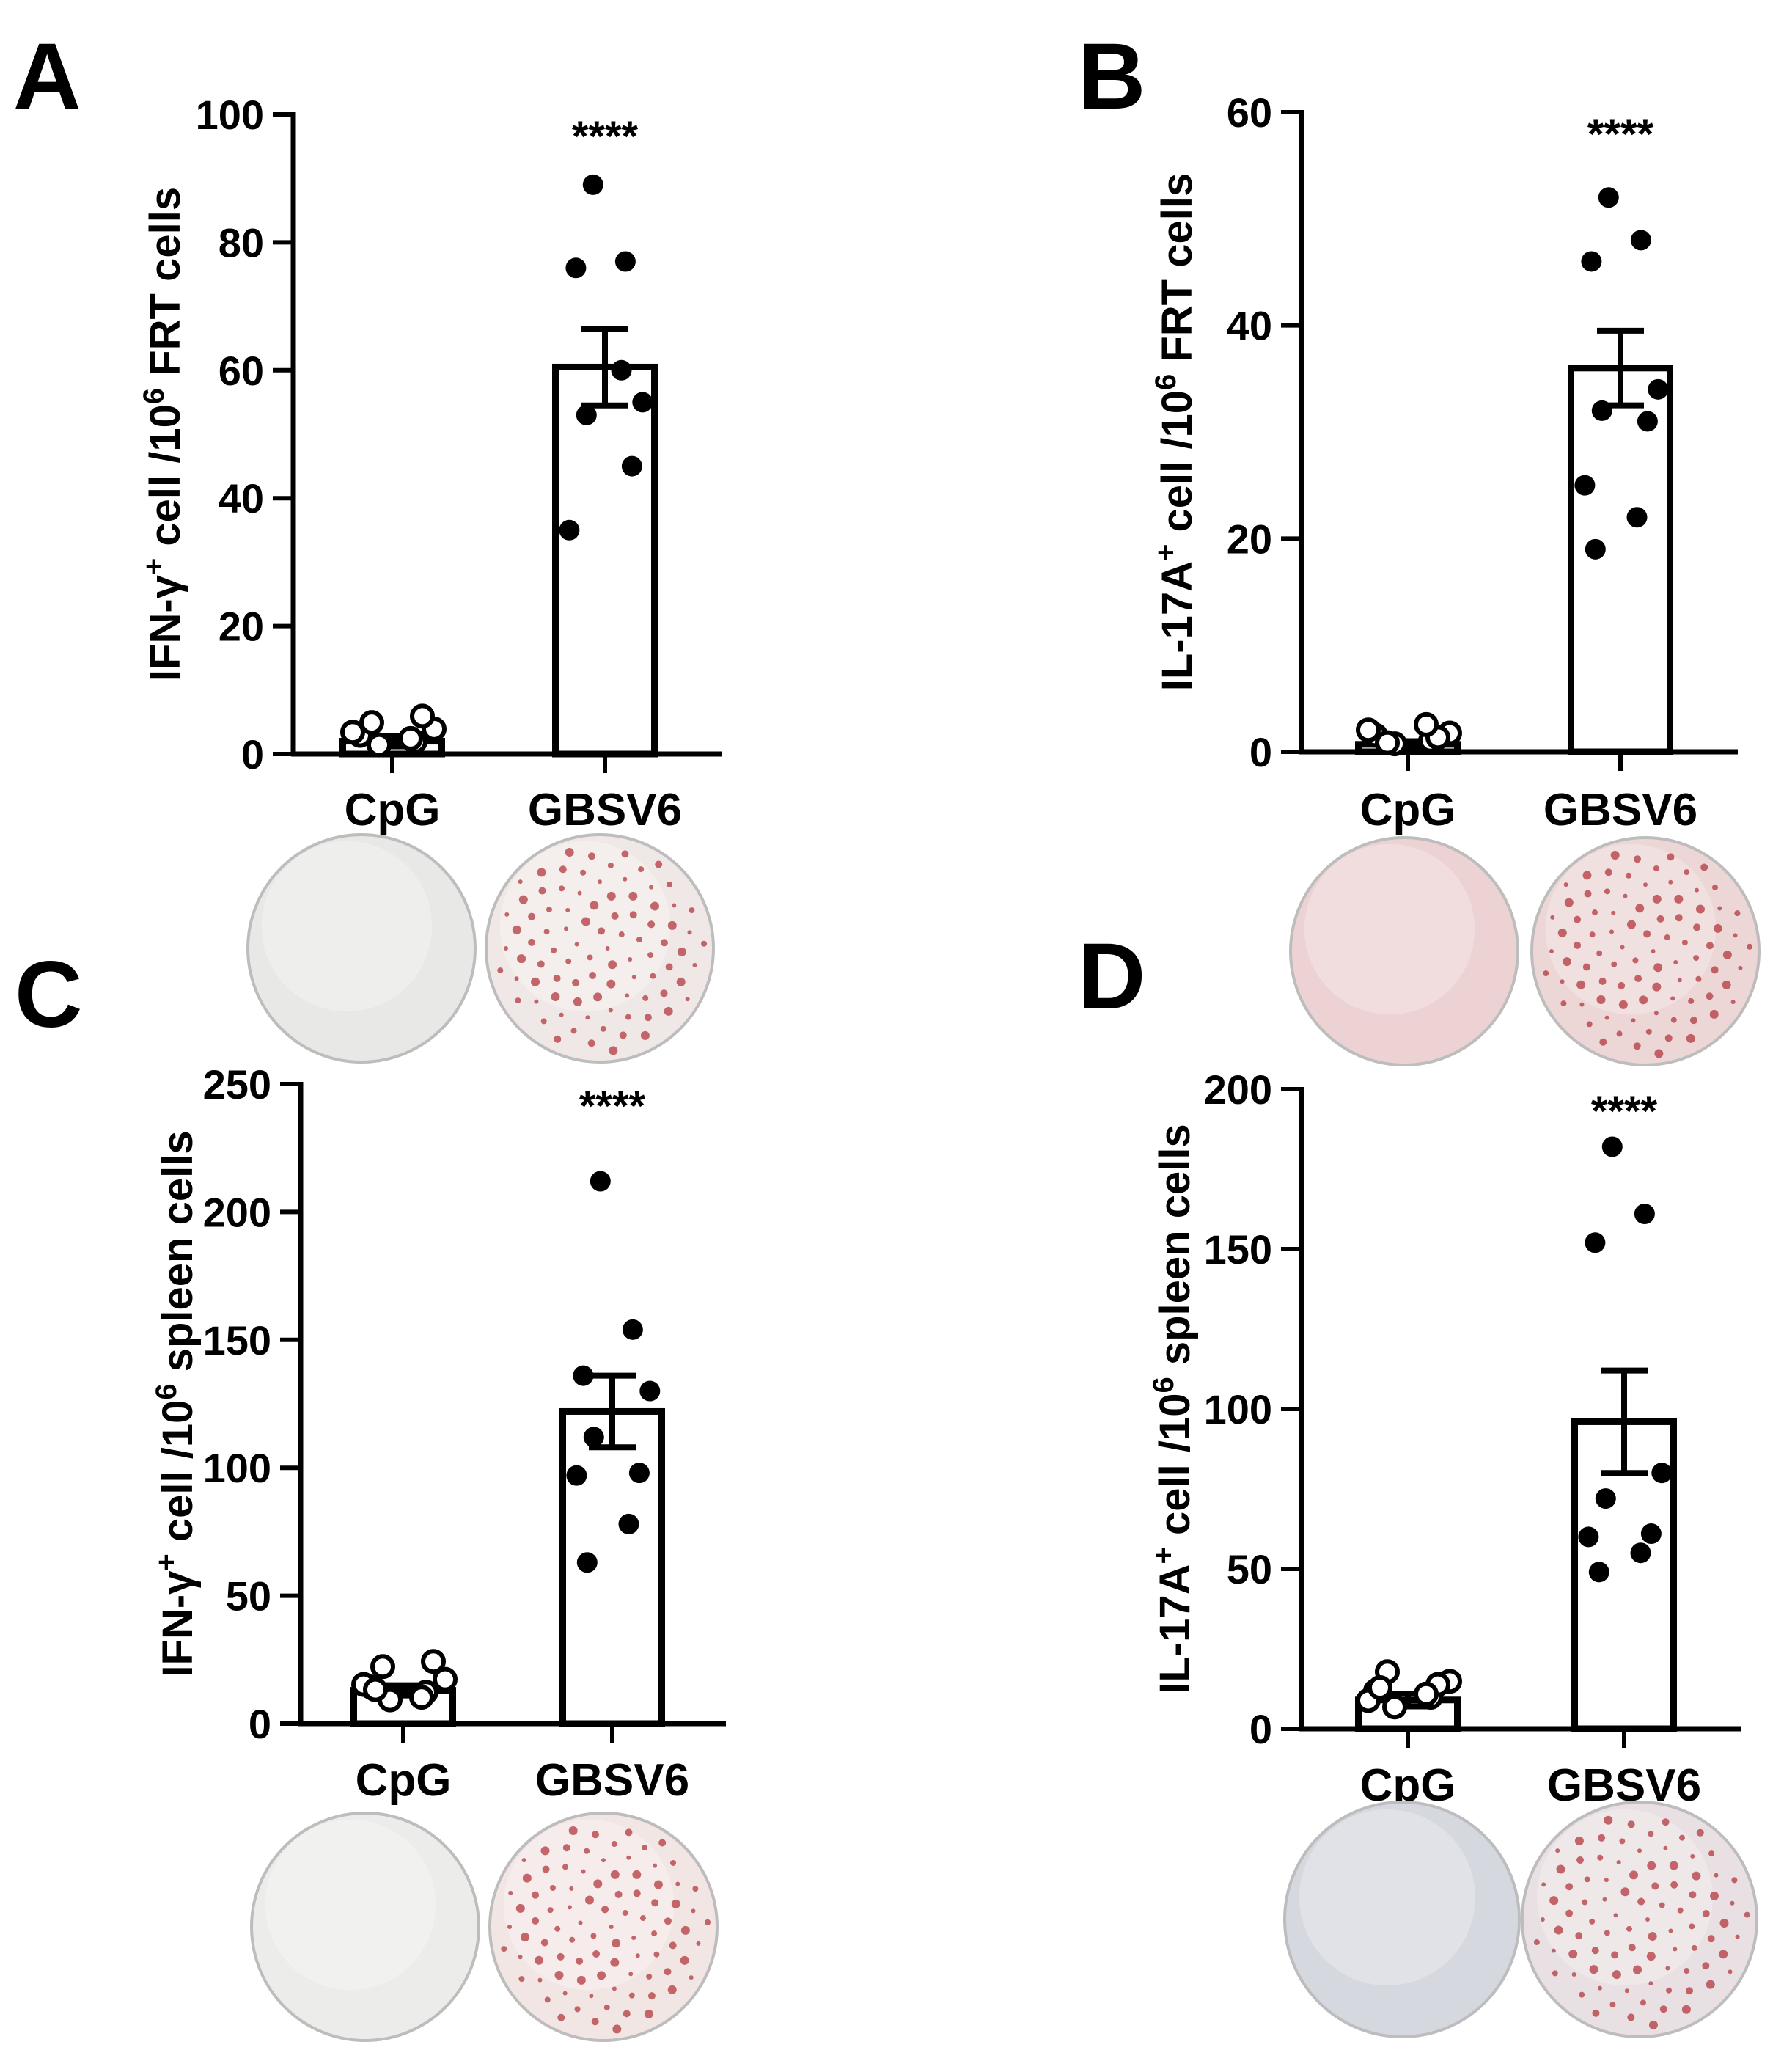  What do you see at coordinates (248, 1596) in the screenshot?
I see `y-tick-label: 50` at bounding box center [248, 1596].